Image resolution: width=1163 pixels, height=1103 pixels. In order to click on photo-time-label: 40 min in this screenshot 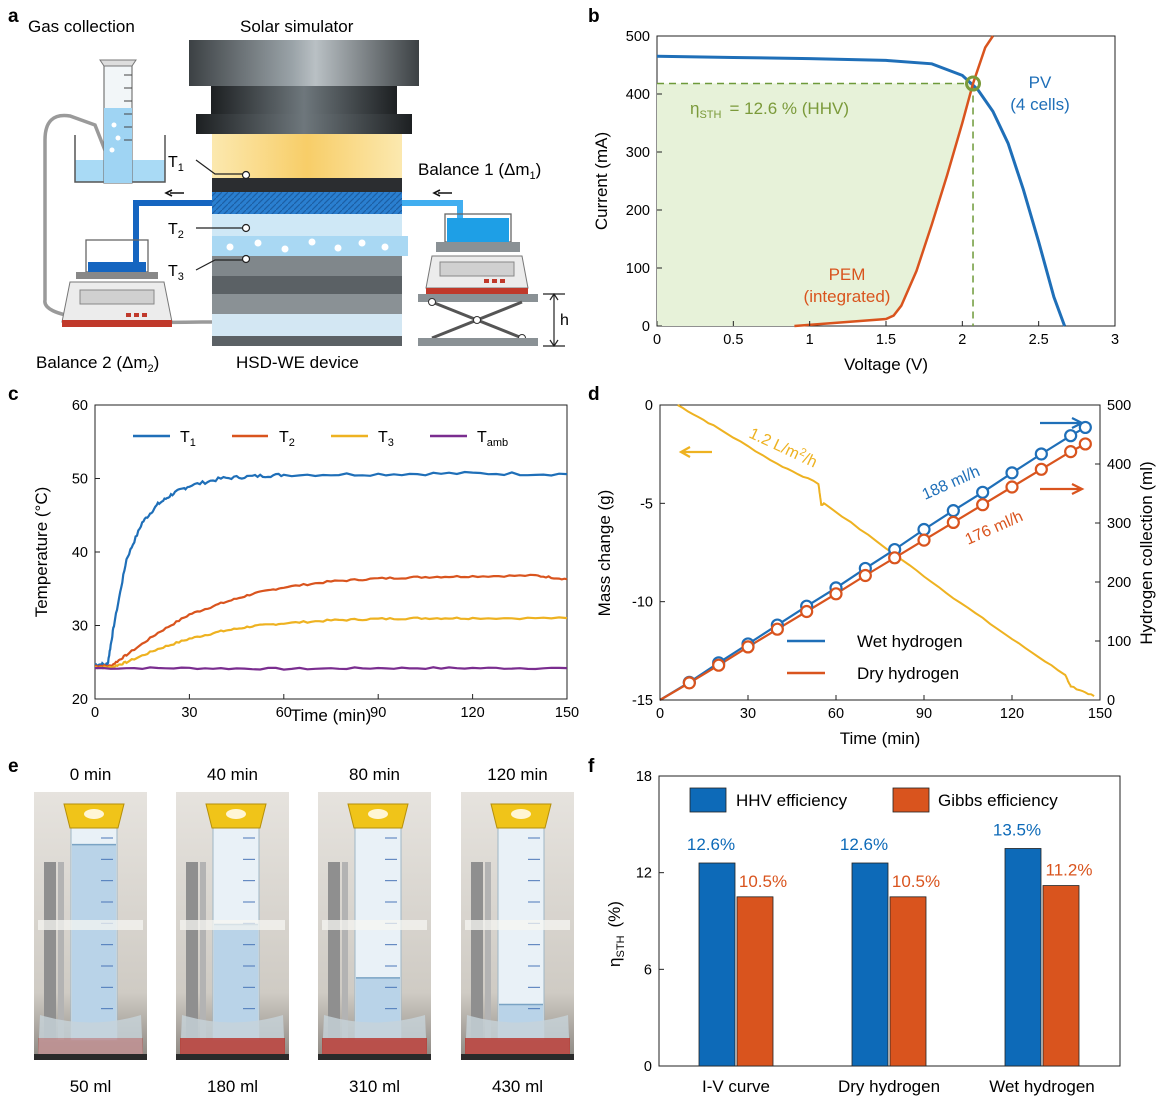, I will do `click(232, 774)`.